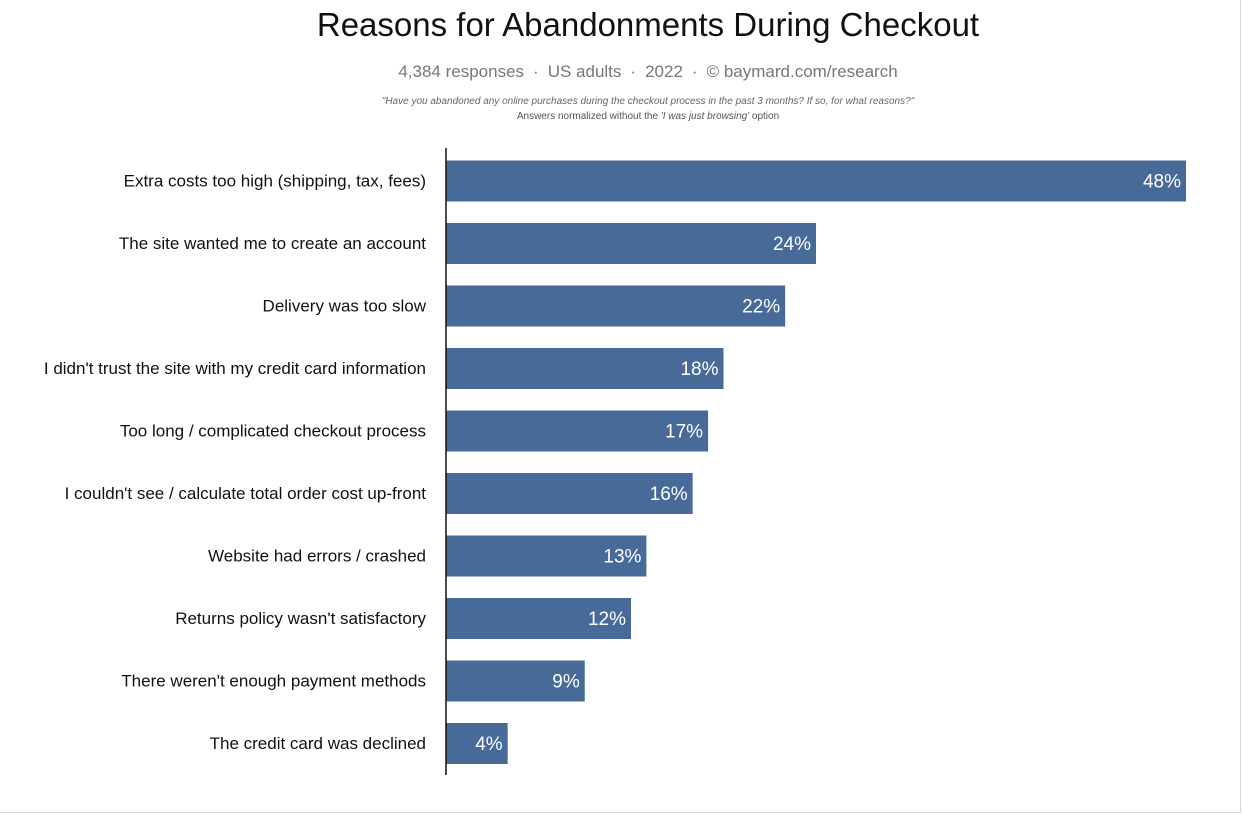  I want to click on bar-value-label: 48%, so click(1162, 182).